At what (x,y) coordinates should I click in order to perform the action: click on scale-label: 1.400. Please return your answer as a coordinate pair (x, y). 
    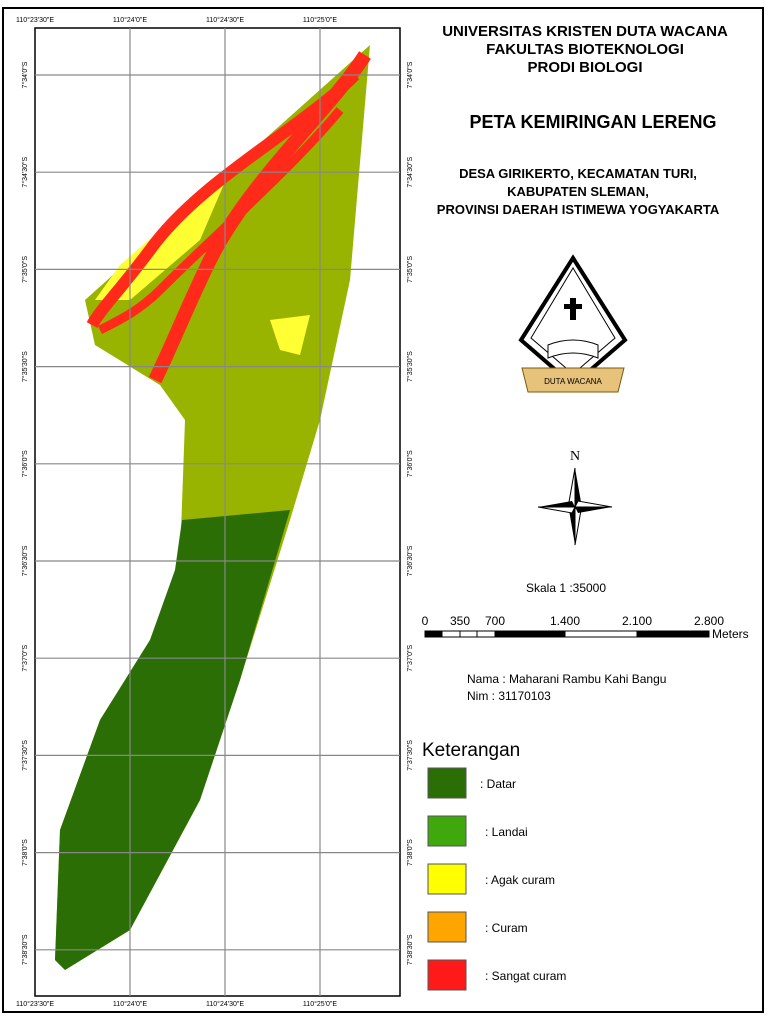
    Looking at the image, I should click on (565, 621).